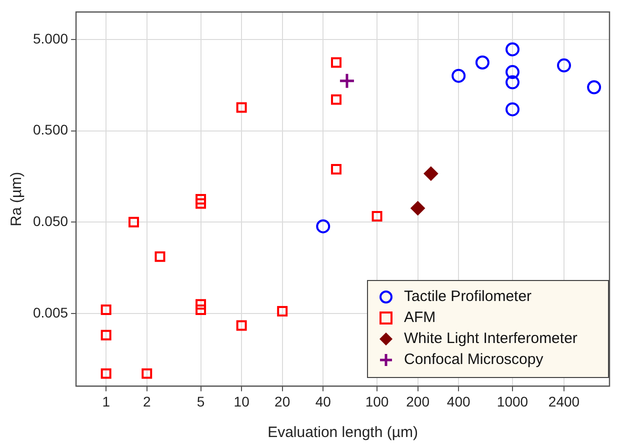 The image size is (619, 448). What do you see at coordinates (106, 401) in the screenshot?
I see `x-tick-label: 1` at bounding box center [106, 401].